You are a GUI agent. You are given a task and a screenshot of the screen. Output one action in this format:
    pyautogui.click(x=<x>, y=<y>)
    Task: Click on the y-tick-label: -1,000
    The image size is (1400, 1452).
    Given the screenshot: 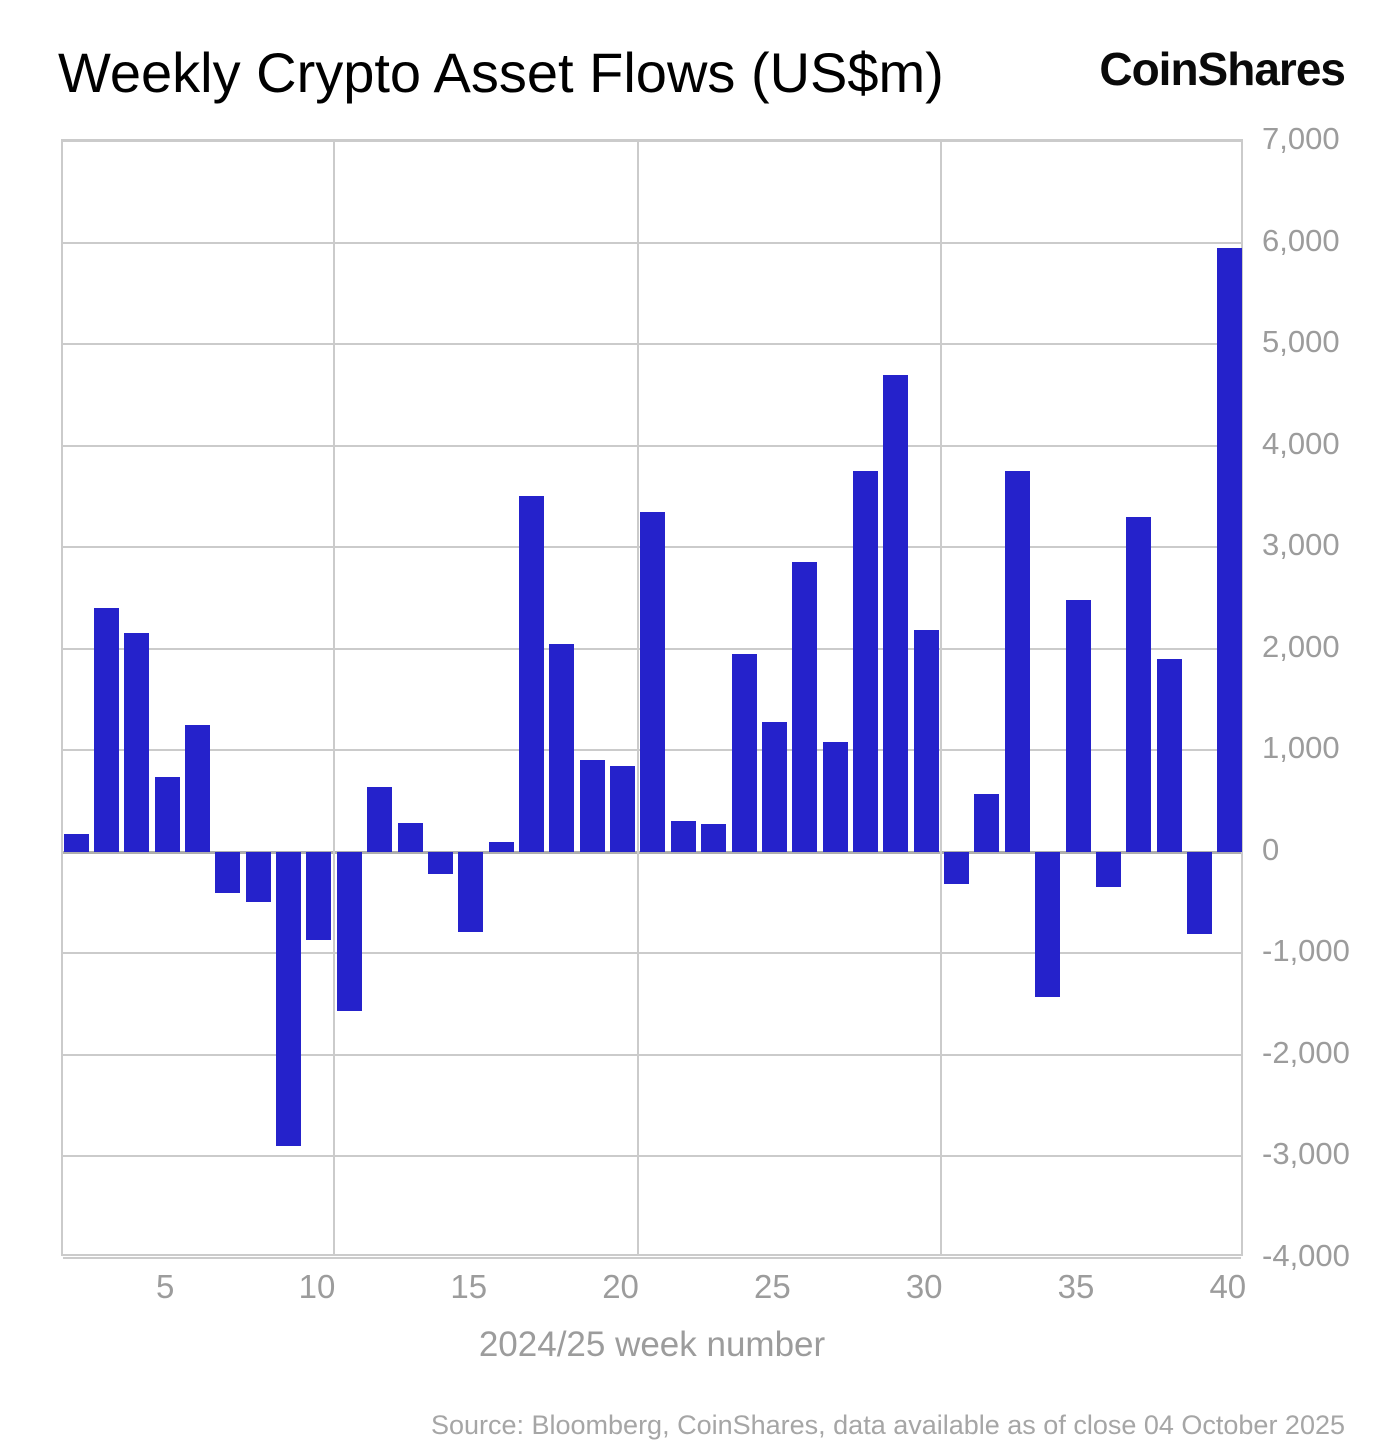 What is the action you would take?
    pyautogui.click(x=1306, y=951)
    